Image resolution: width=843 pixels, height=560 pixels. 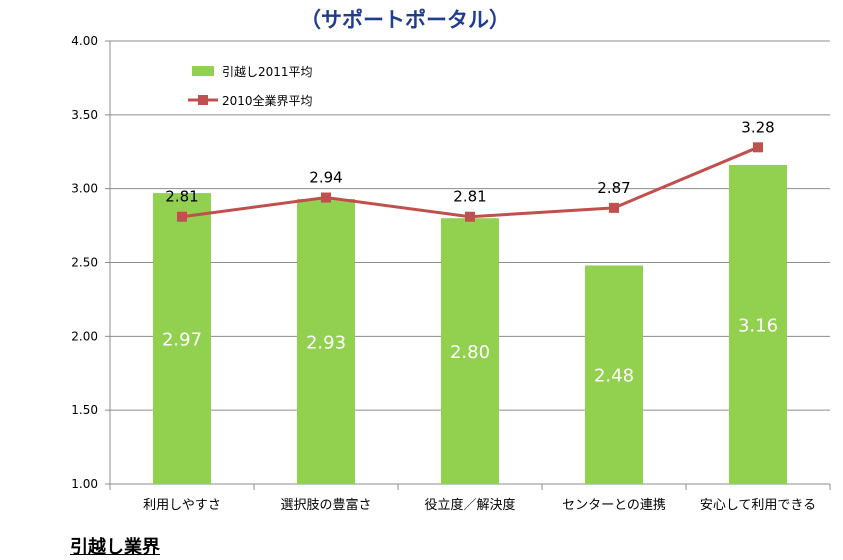 What do you see at coordinates (469, 505) in the screenshot?
I see `x-category-label: 役立度／解決度` at bounding box center [469, 505].